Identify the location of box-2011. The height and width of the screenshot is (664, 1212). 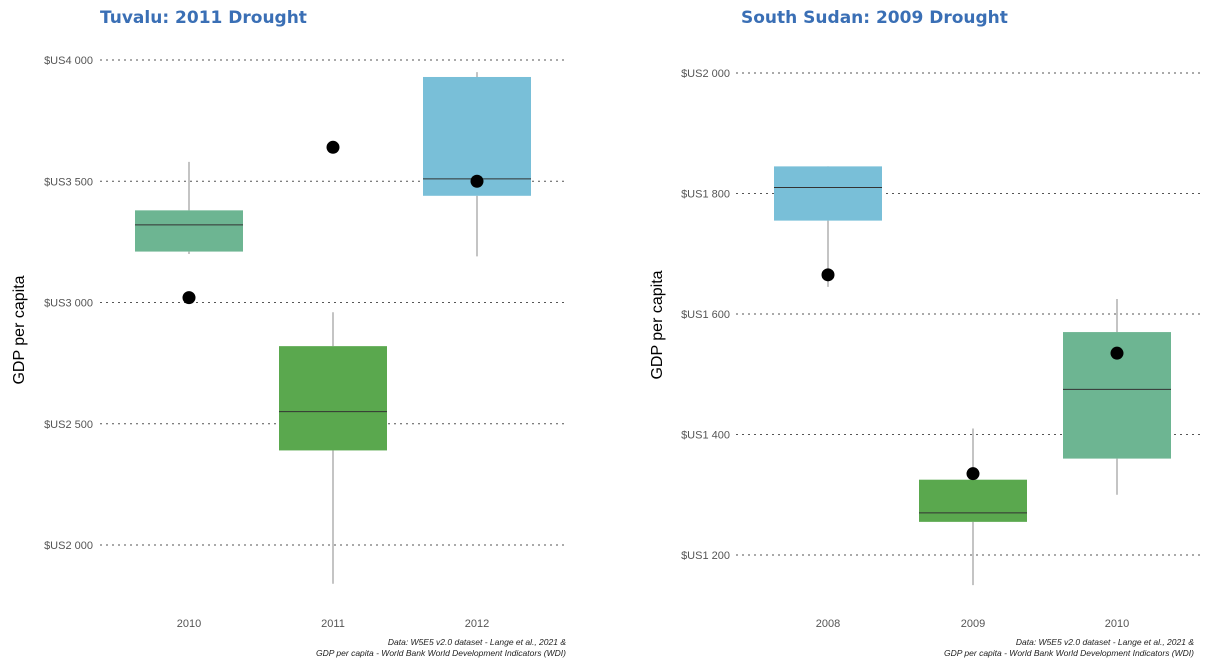
(333, 362).